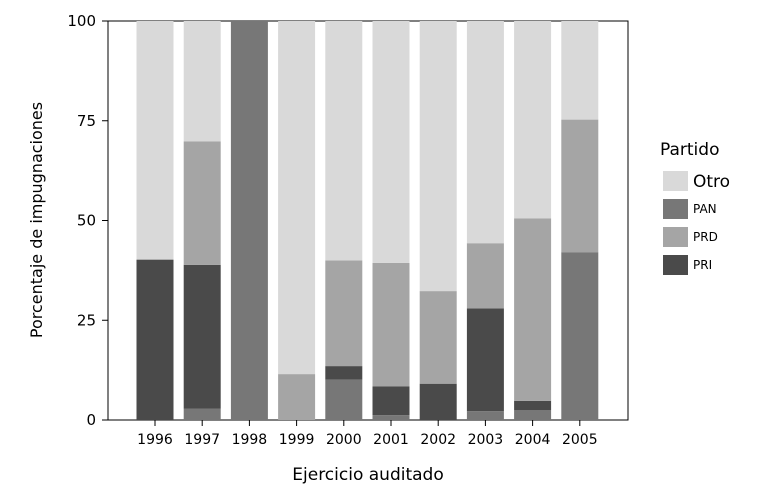 Image resolution: width=758 pixels, height=494 pixels. I want to click on bar-otro-2002, so click(438, 156).